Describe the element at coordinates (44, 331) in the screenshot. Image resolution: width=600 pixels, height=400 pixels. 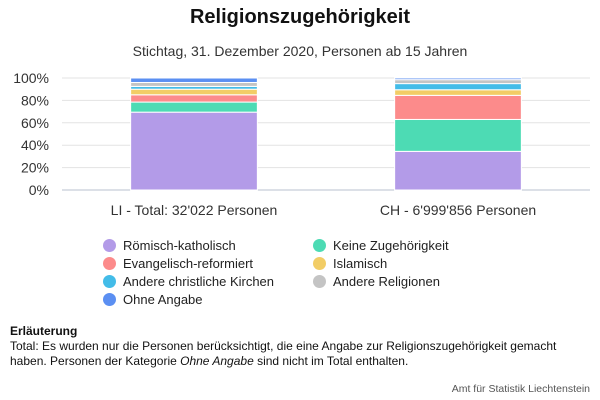
I see `note-title: Erläuterung` at that location.